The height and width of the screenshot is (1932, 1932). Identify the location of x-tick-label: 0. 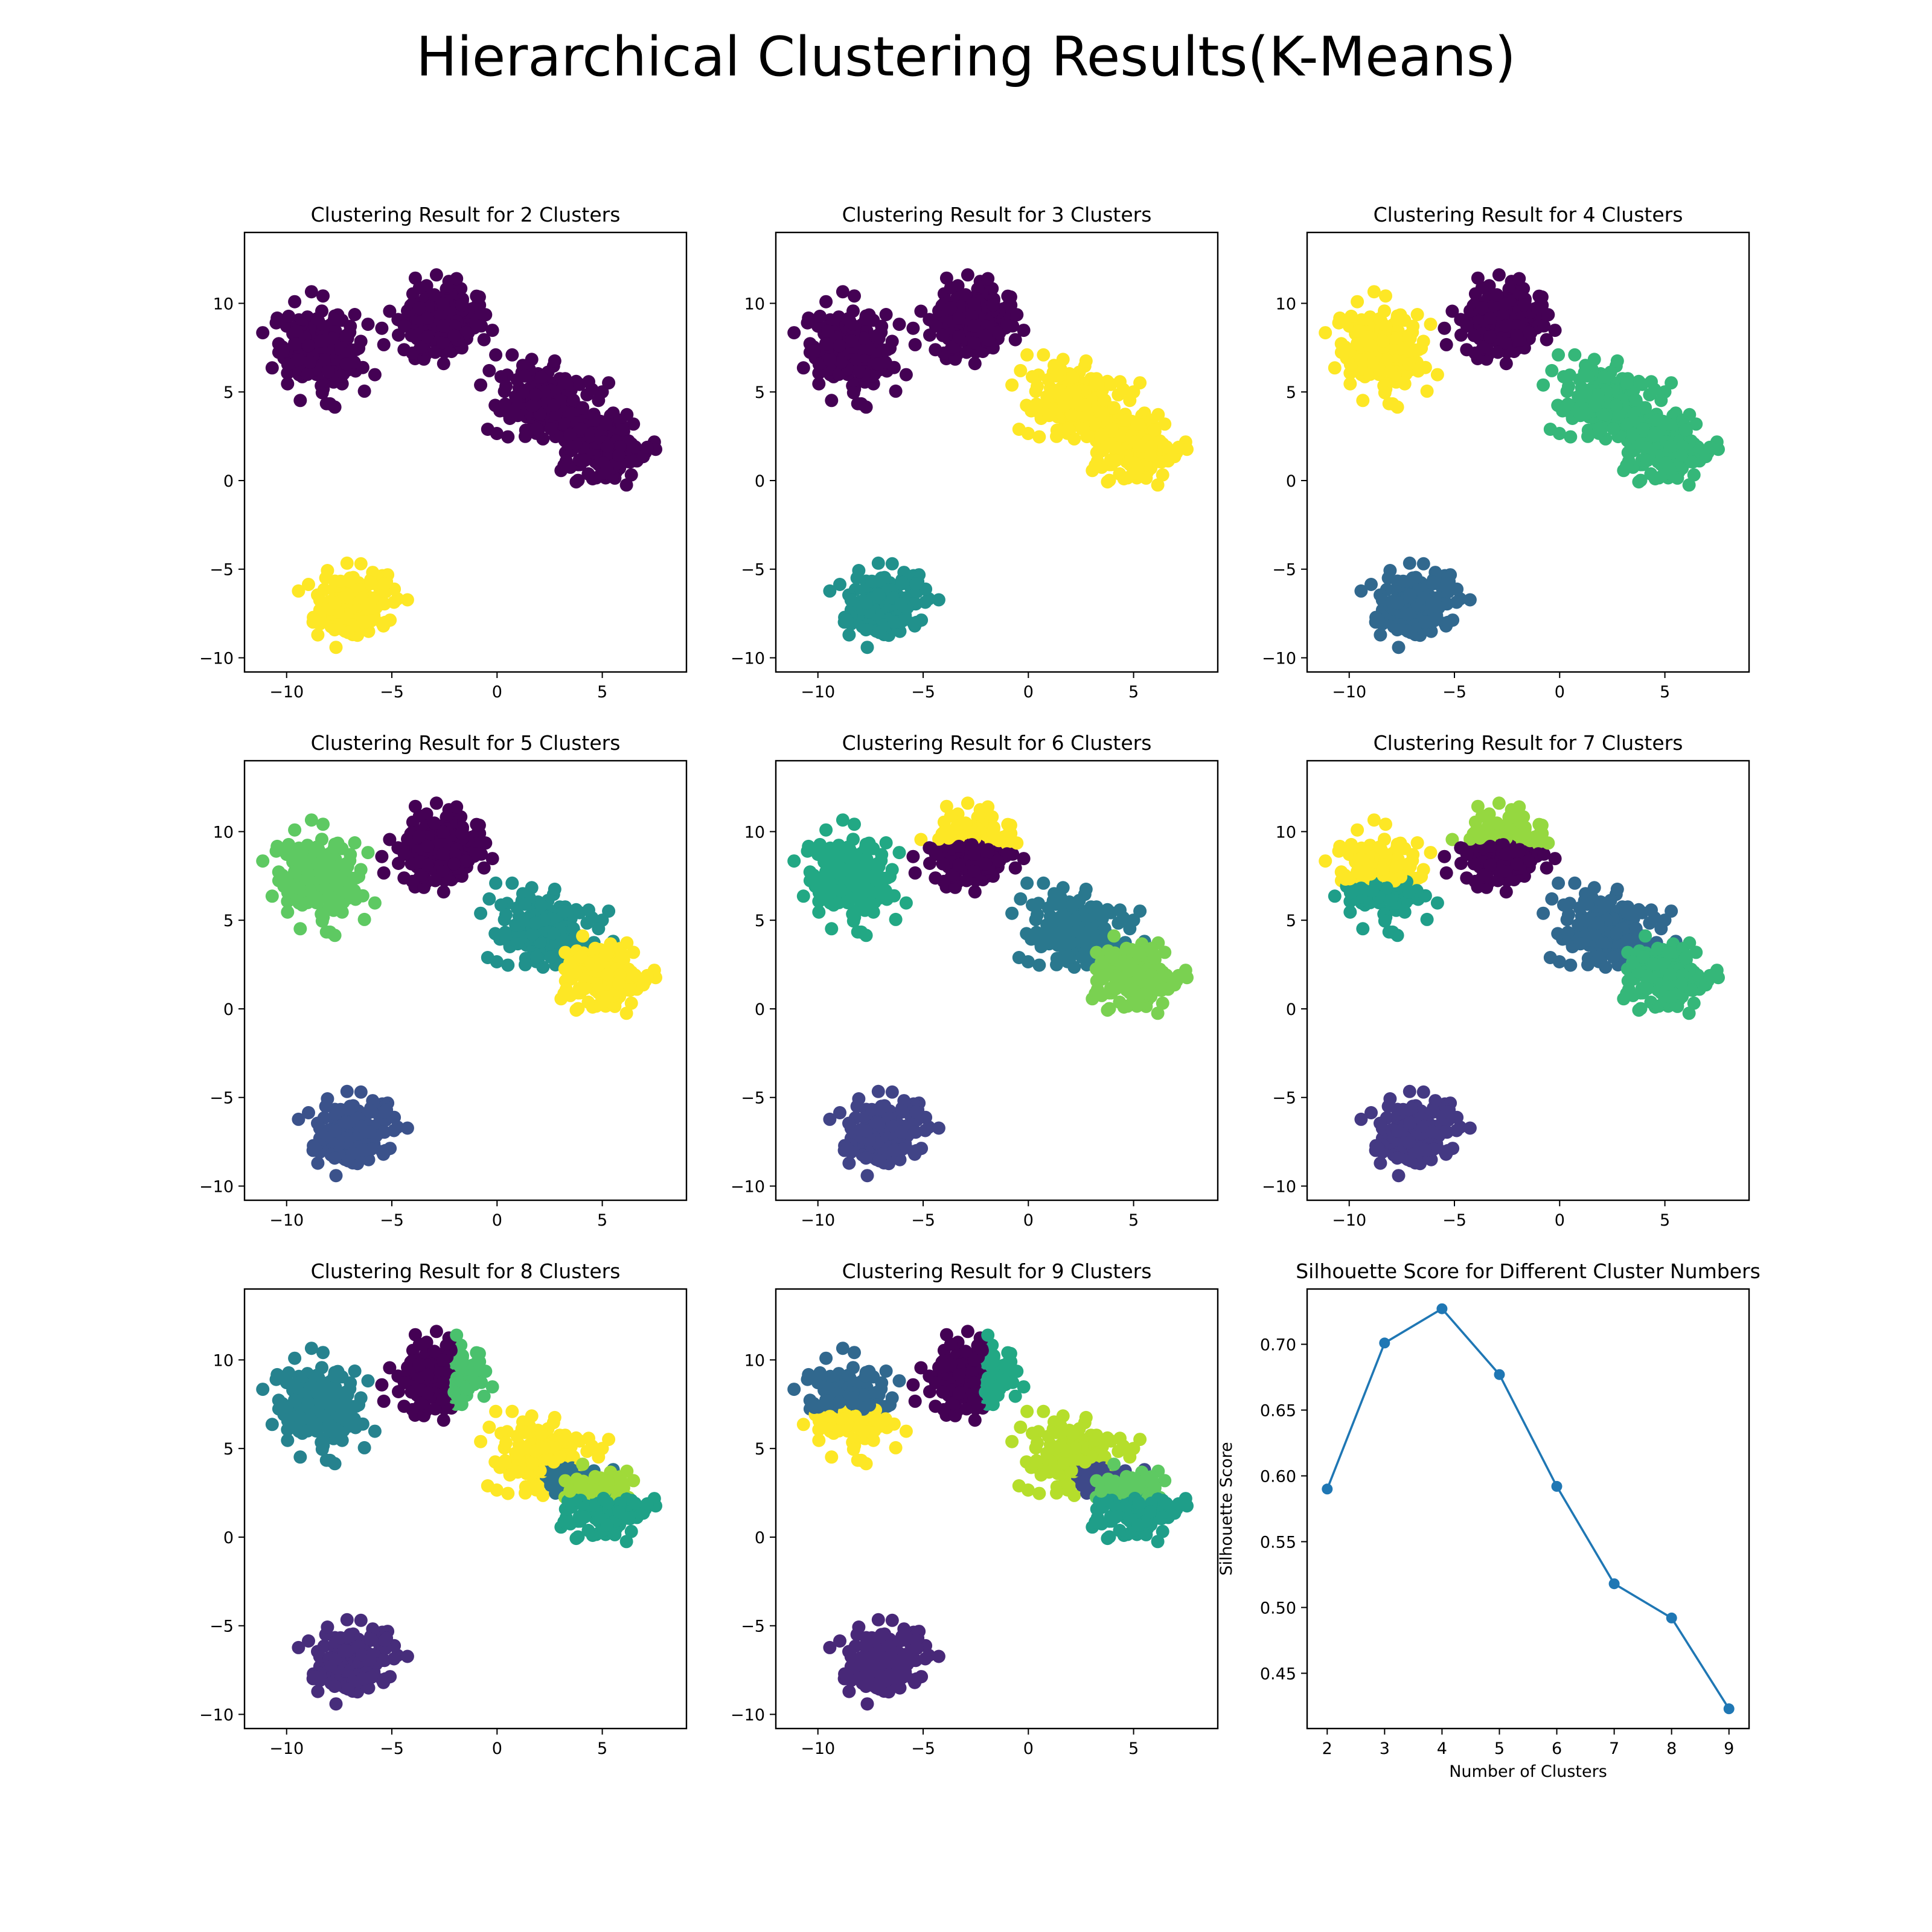
(497, 693).